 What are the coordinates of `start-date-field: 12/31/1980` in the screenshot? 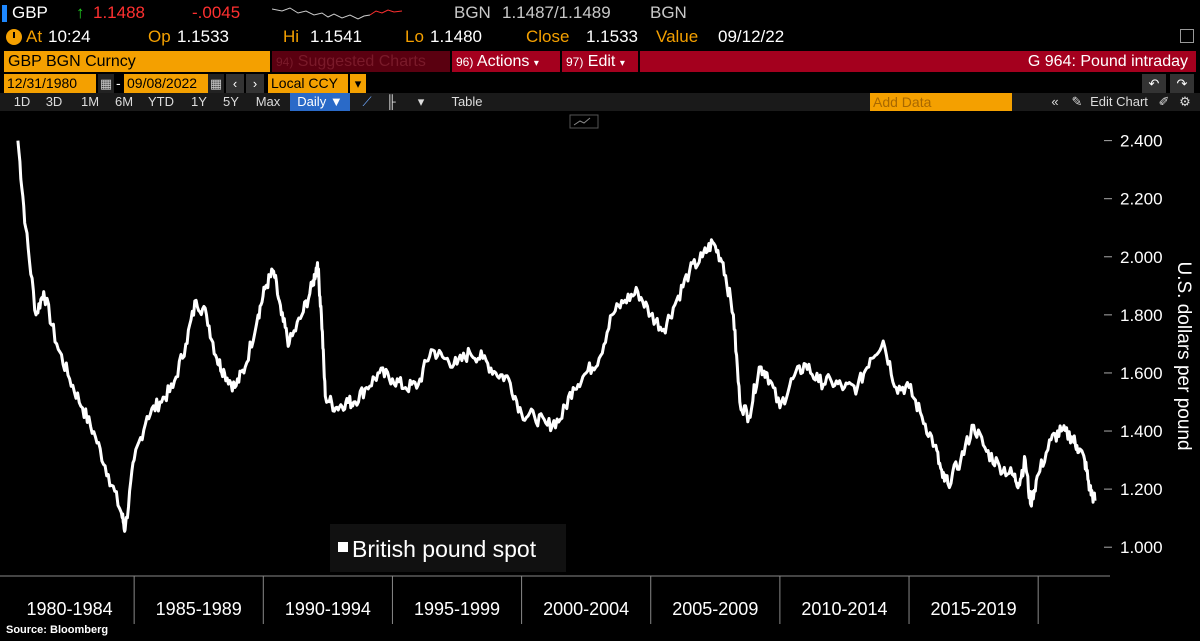 It's located at (50, 83).